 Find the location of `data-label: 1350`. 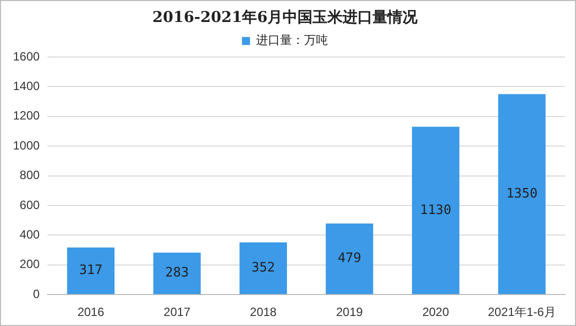

data-label: 1350 is located at coordinates (522, 194).